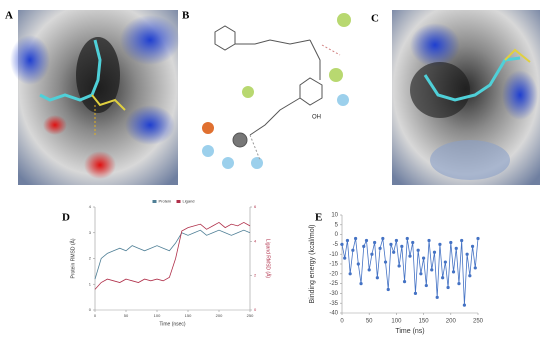 The width and height of the screenshot is (550, 338). What do you see at coordinates (375, 19) in the screenshot?
I see `panel-label: C` at bounding box center [375, 19].